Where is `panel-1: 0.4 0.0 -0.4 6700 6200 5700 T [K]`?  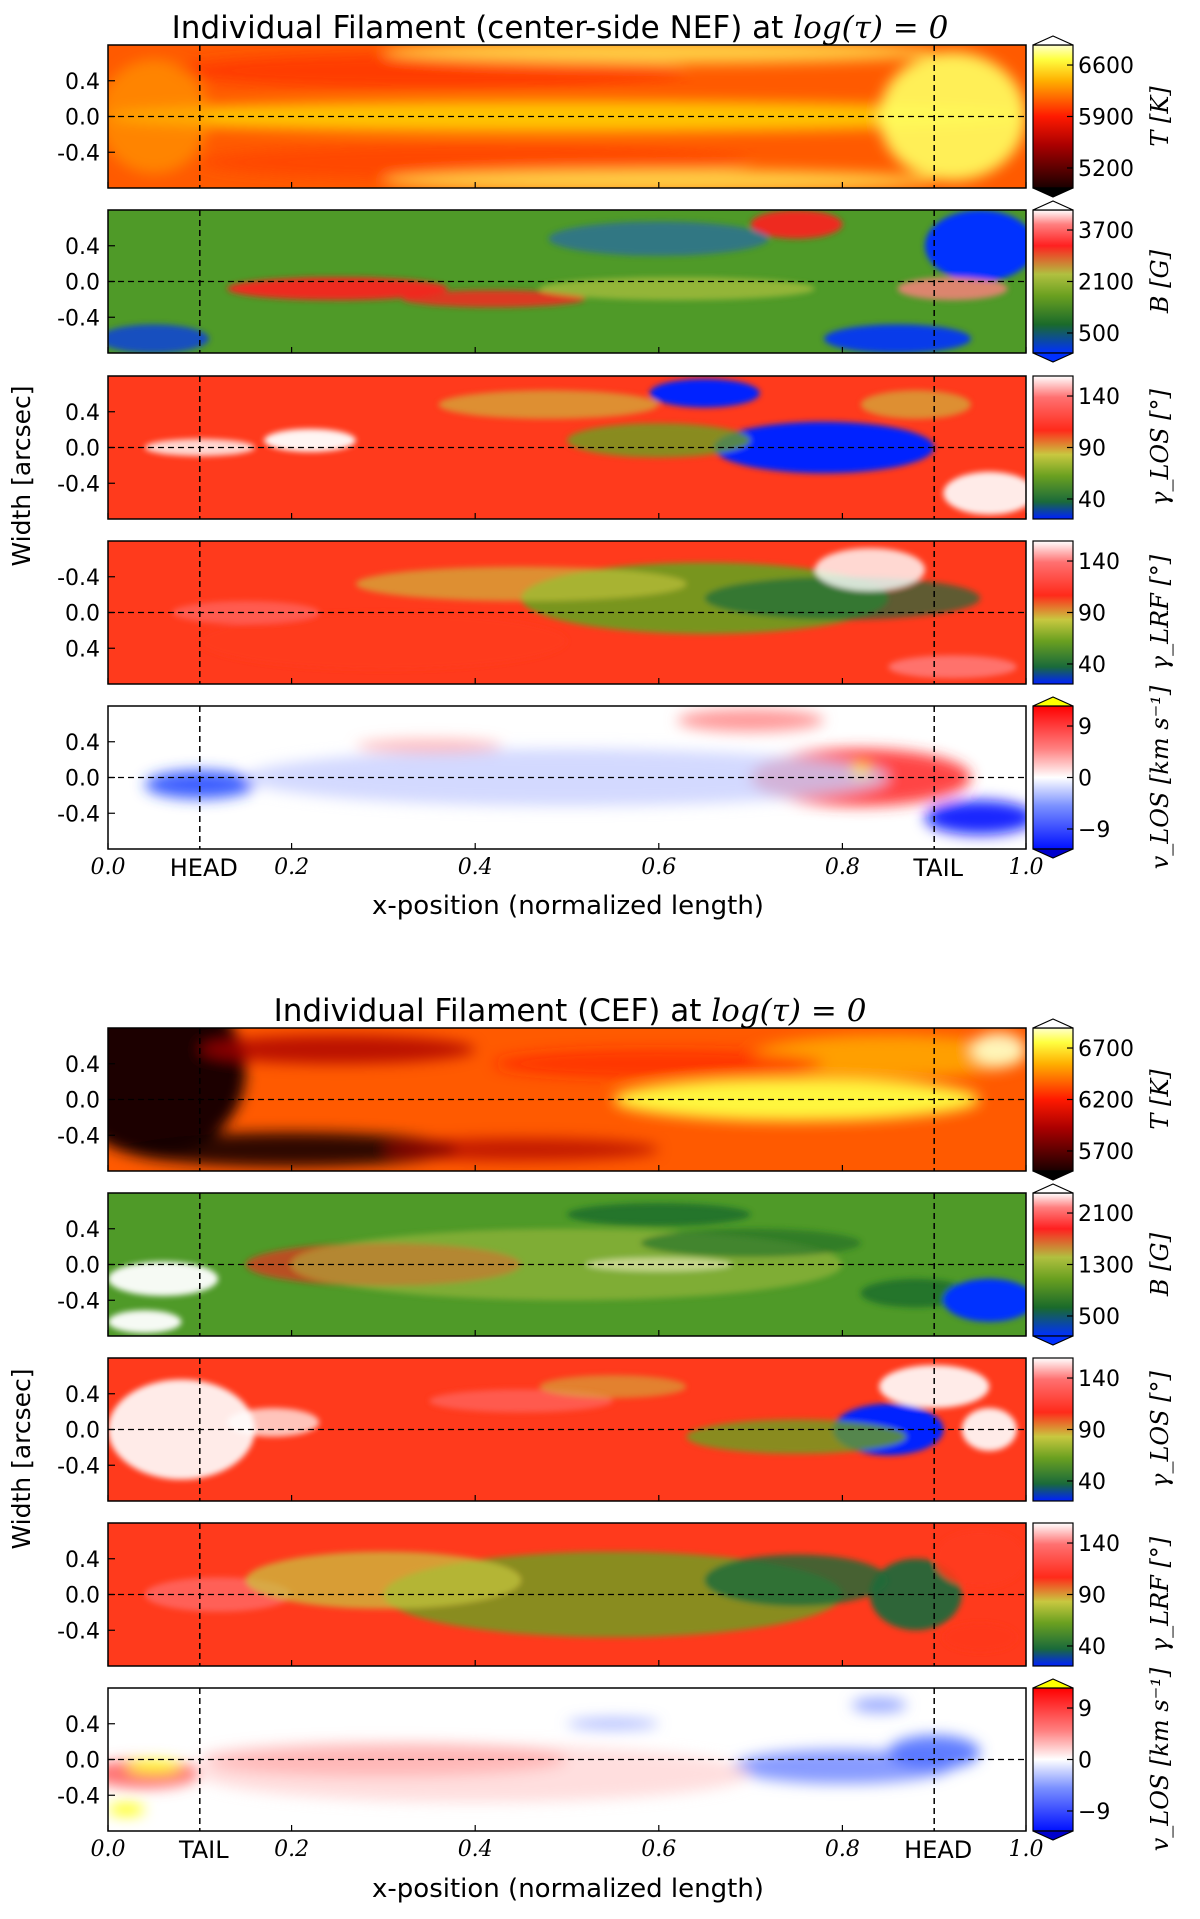
panel-1: 0.4 0.0 -0.4 6700 6200 5700 T [K] is located at coordinates (615, 1099).